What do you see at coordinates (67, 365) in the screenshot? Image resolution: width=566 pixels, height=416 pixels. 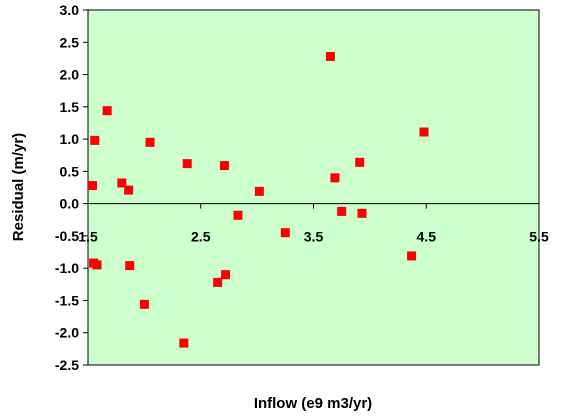 I see `y-tick-label: -2.5` at bounding box center [67, 365].